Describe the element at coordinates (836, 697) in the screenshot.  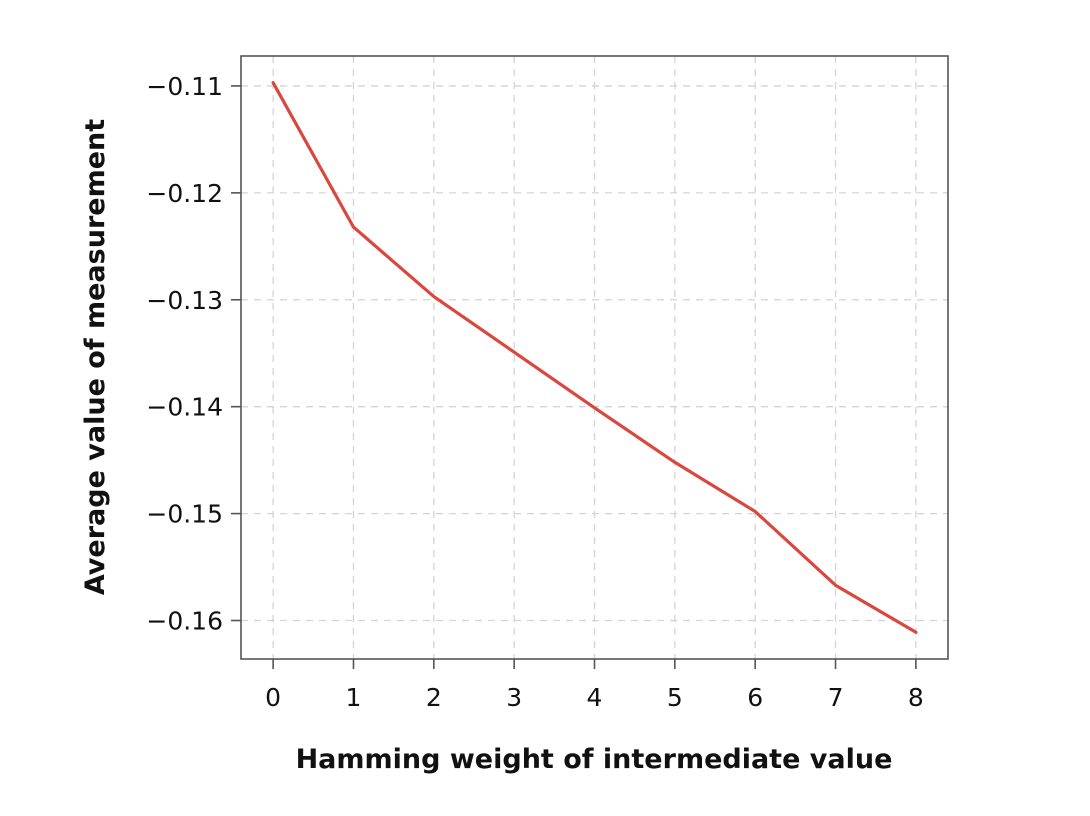
I see `x-tick-label: 7` at that location.